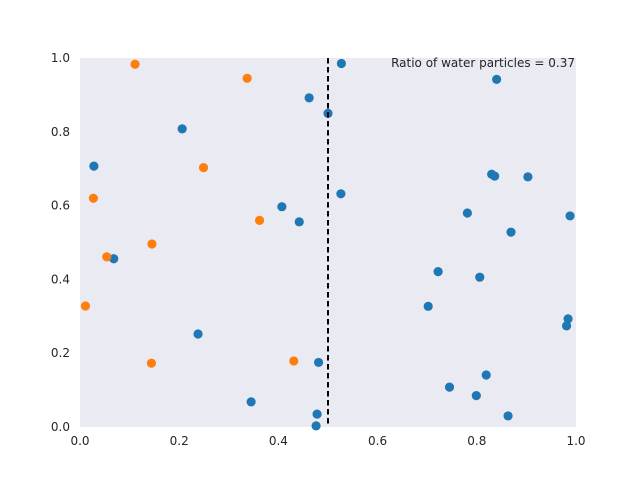 The width and height of the screenshot is (640, 485). Describe the element at coordinates (327, 441) in the screenshot. I see `x-axis: 0.0 0.2 0.4 0.6 0.8 1.0` at that location.